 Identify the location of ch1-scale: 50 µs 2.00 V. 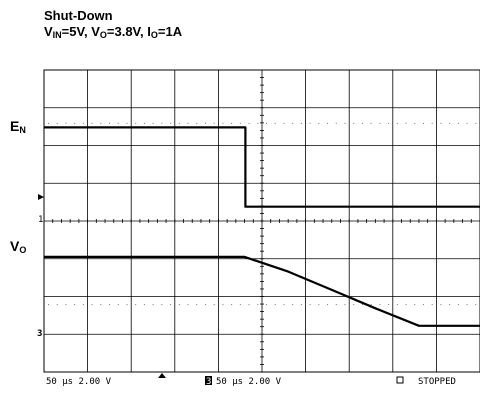
(79, 382).